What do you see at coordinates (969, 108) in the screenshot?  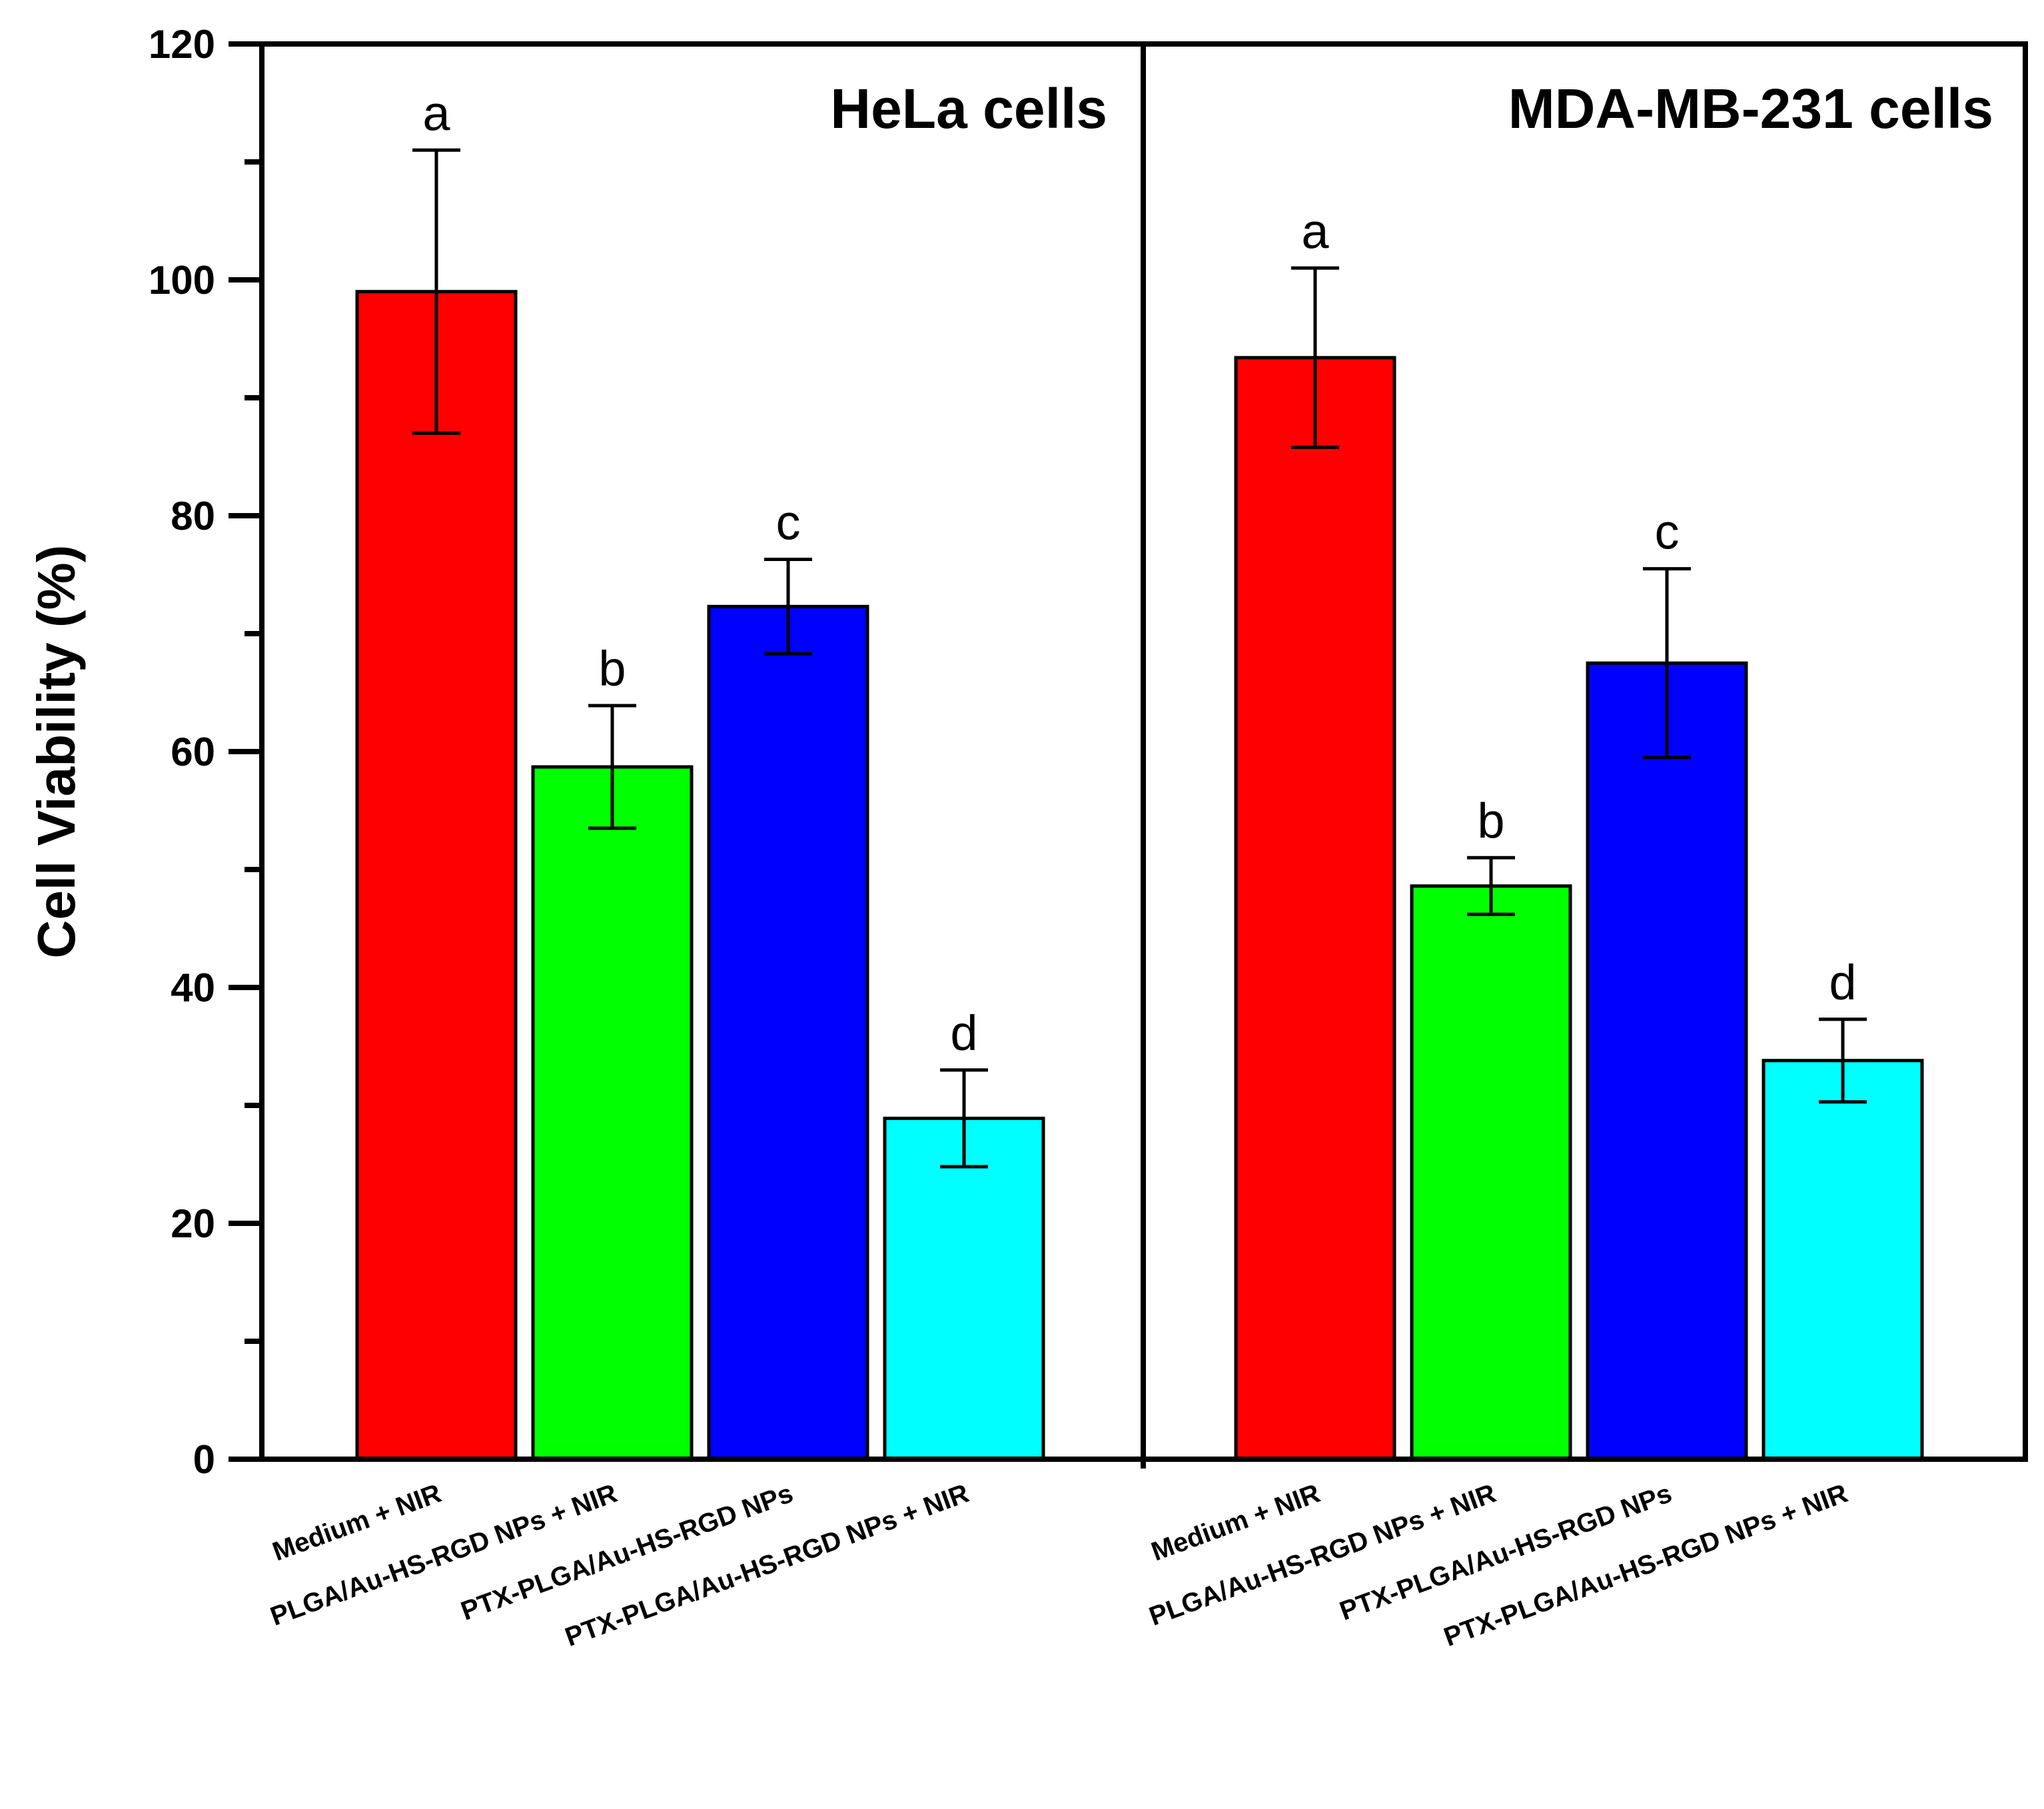 I see `panel-title-hela: HeLa cells` at bounding box center [969, 108].